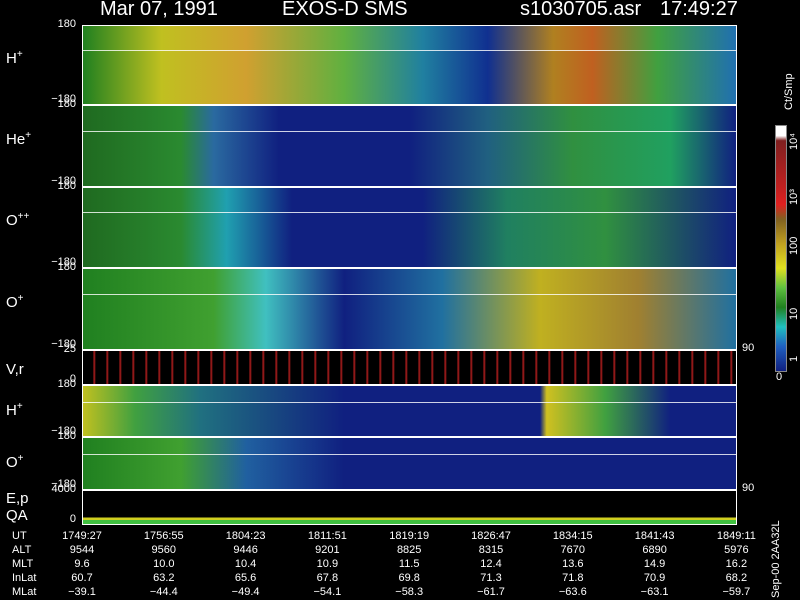 The width and height of the screenshot is (800, 600). I want to click on table-cell: 11.5, so click(409, 564).